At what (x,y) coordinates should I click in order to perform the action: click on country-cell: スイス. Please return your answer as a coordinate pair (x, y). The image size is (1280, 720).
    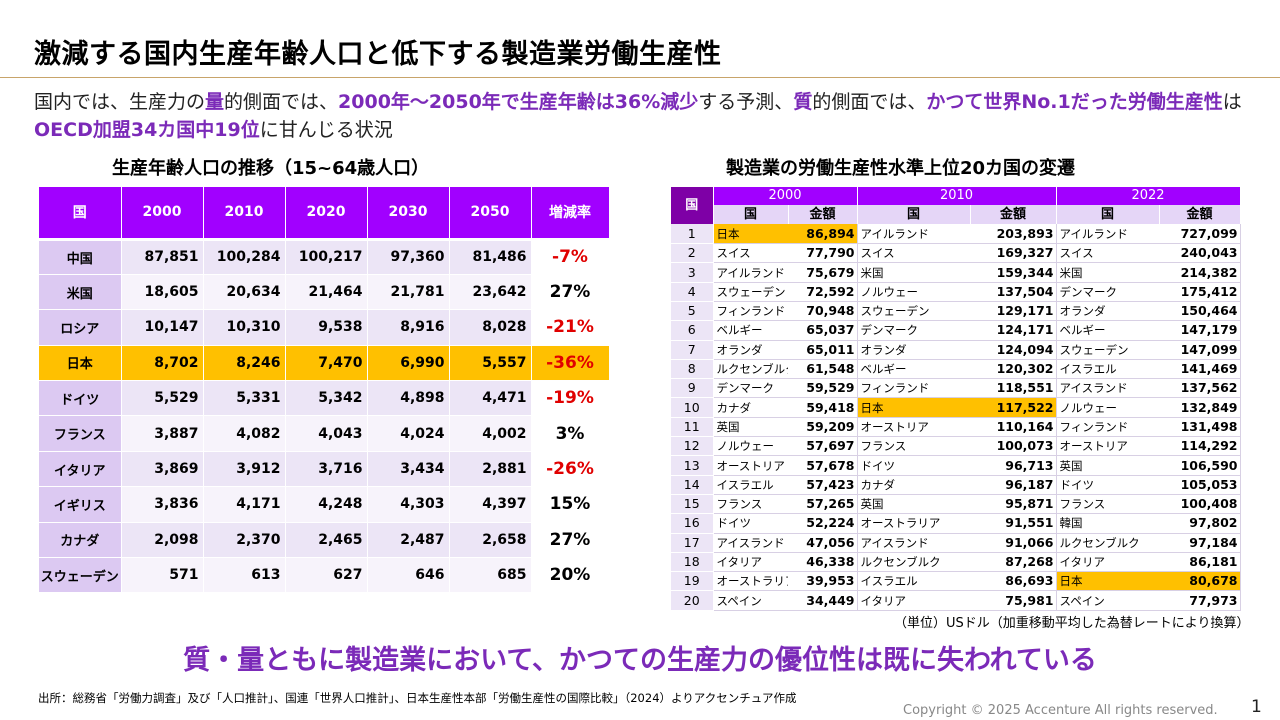
    Looking at the image, I should click on (913, 253).